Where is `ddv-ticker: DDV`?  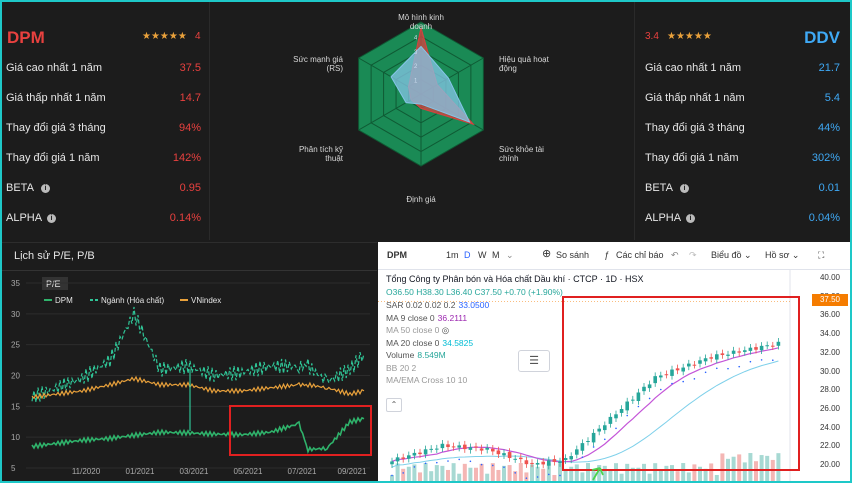 ddv-ticker: DDV is located at coordinates (822, 37).